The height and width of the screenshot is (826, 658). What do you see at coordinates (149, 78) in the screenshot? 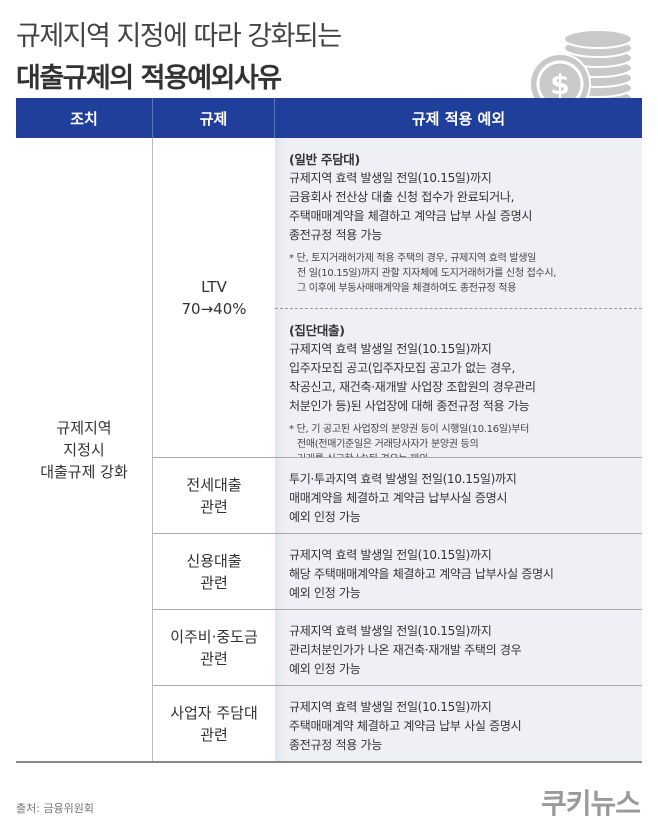
I see `title-line2: 대출규제의 적용예외사유` at bounding box center [149, 78].